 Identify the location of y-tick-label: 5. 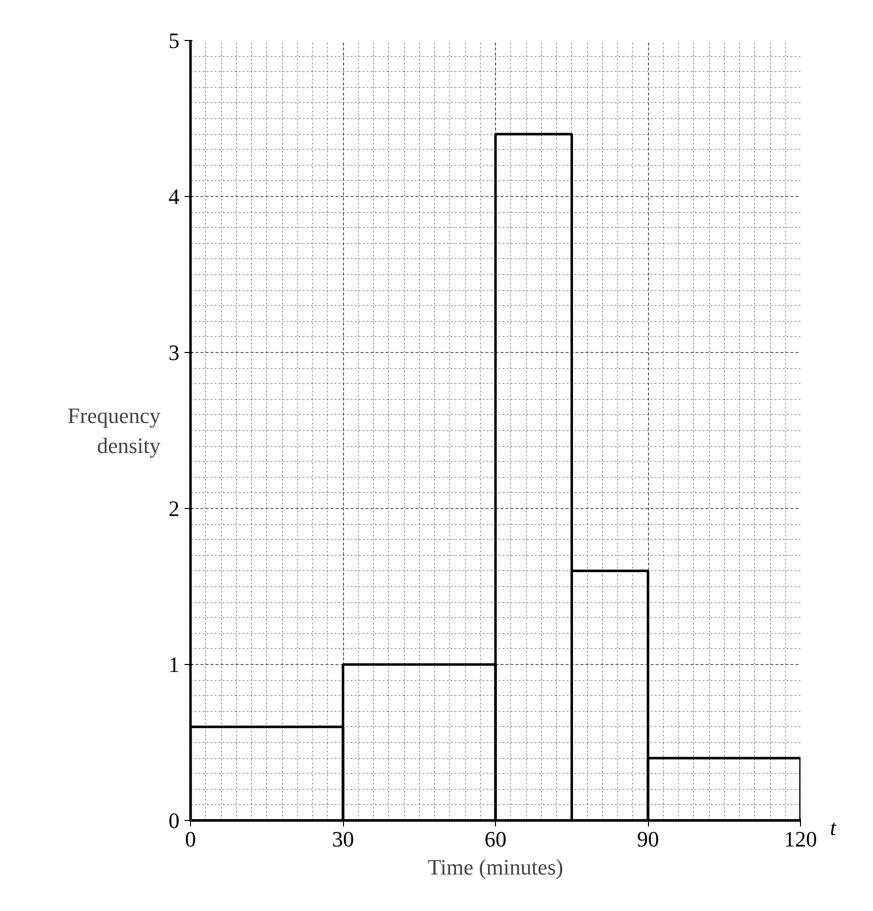
(174, 40).